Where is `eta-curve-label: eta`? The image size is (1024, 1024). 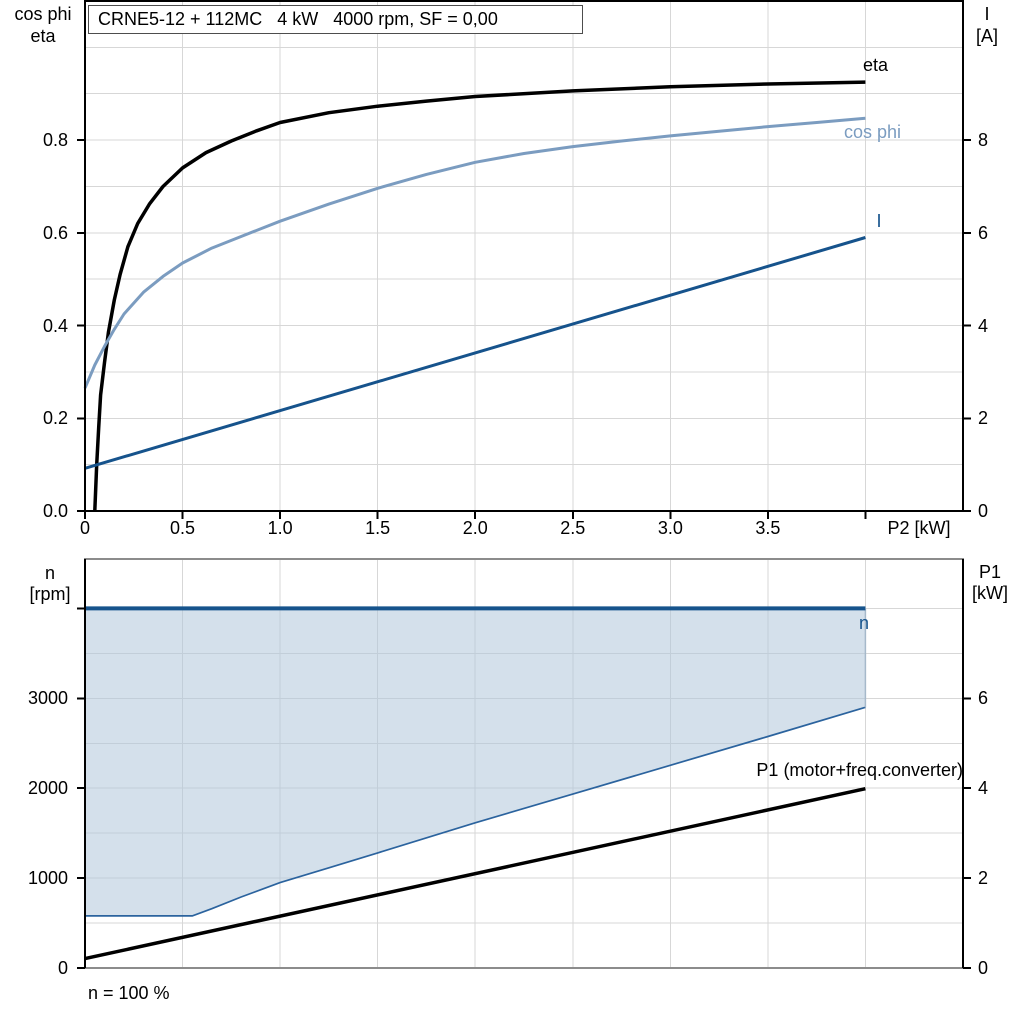 eta-curve-label: eta is located at coordinates (876, 65).